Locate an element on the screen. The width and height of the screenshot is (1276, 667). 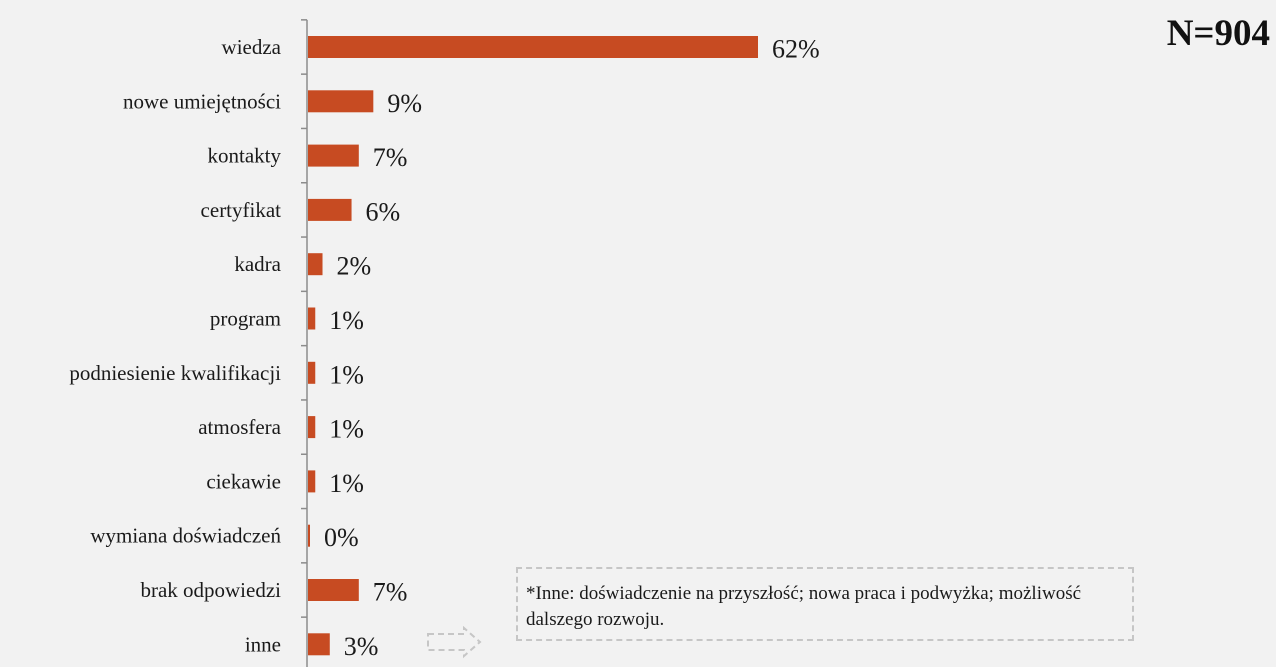
data-label: 0% is located at coordinates (341, 537).